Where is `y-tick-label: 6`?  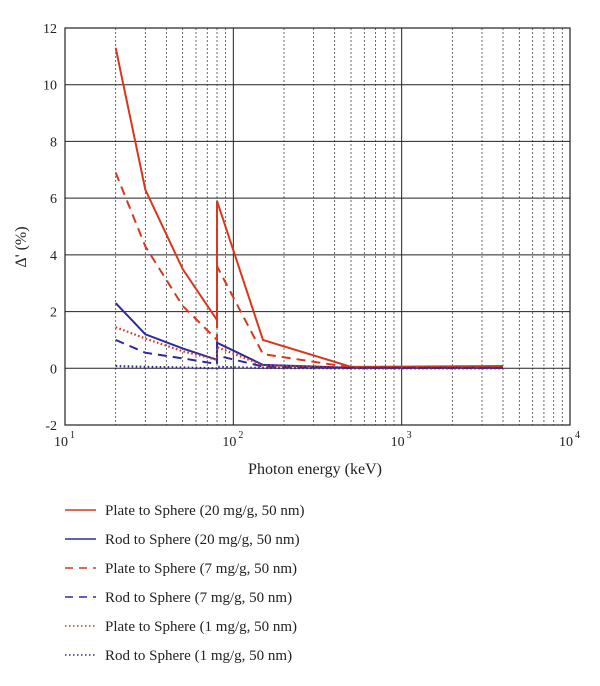
y-tick-label: 6 is located at coordinates (53, 199).